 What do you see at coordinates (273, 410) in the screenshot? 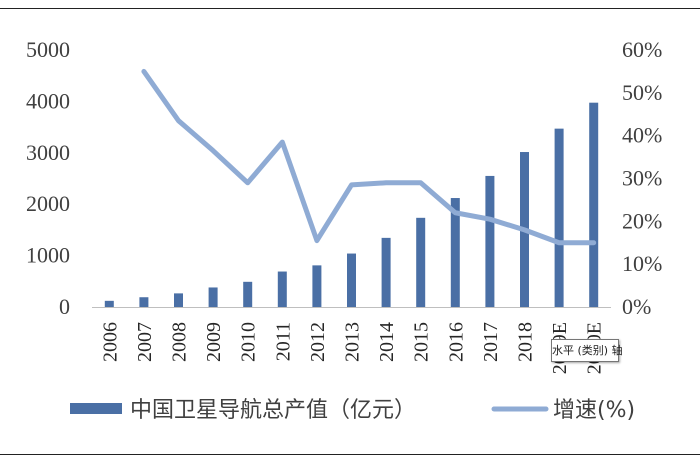
I see `legend-bar-label: 中国卫星导航总产值（亿元）` at bounding box center [273, 410].